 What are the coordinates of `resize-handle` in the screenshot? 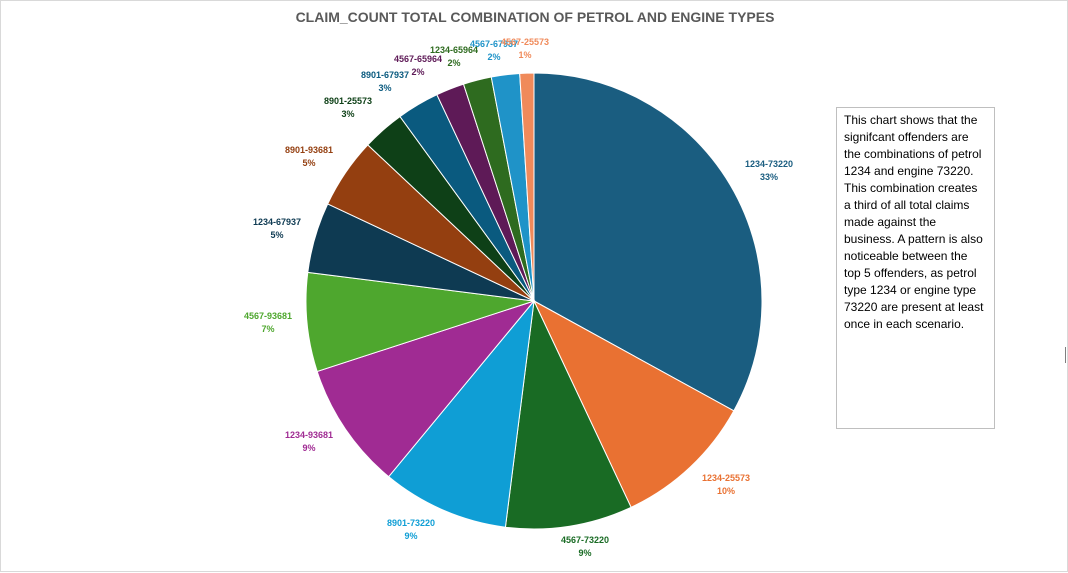 It's located at (1065, 355).